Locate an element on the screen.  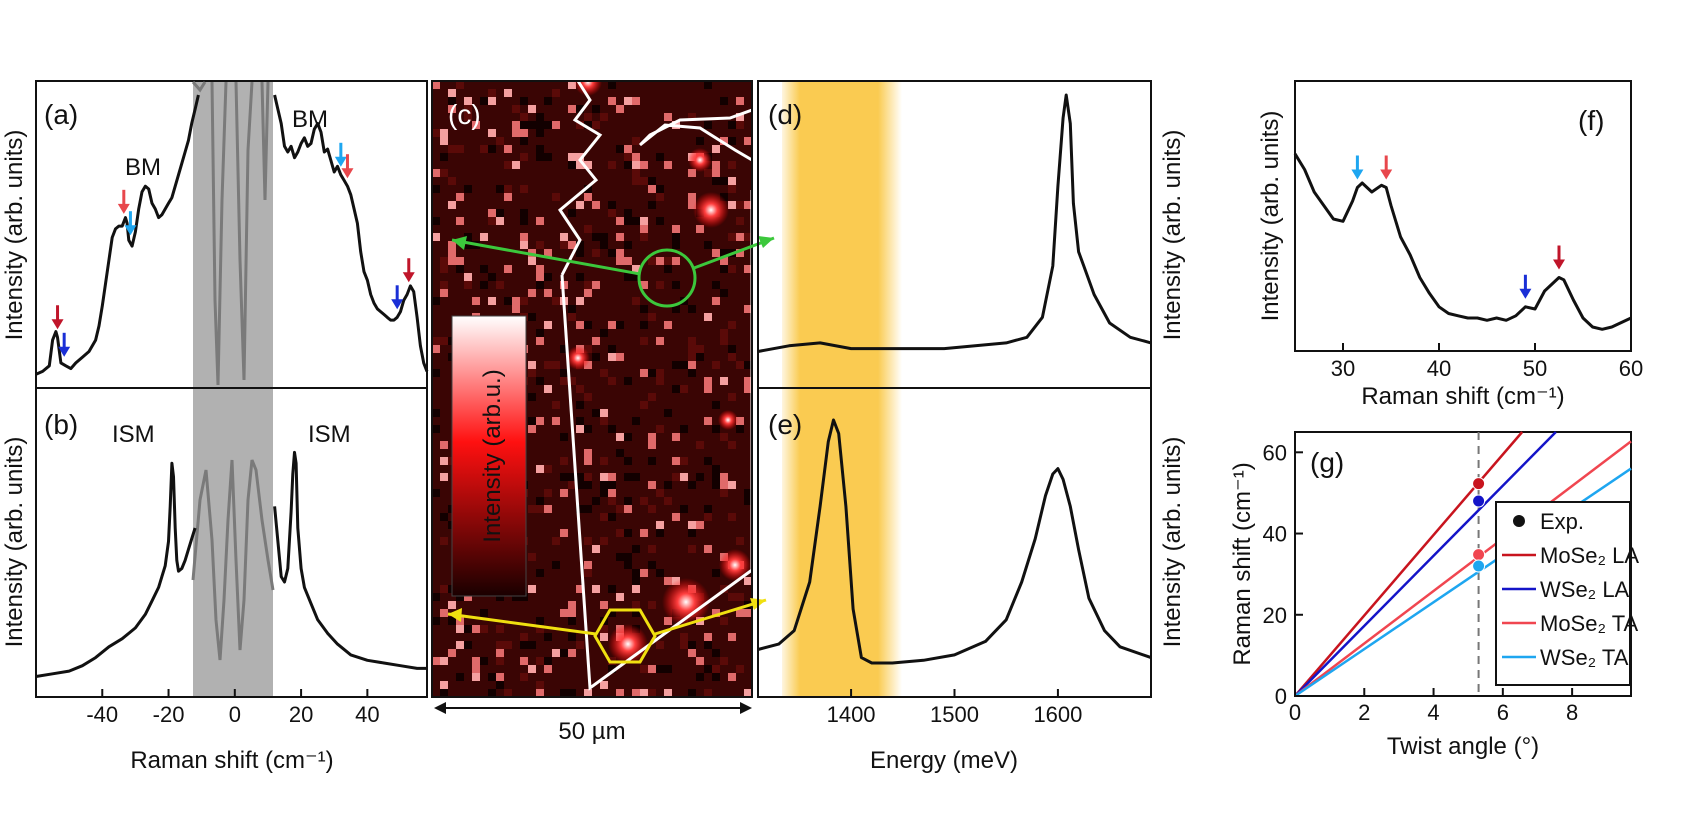
x-tick-label: 8 is located at coordinates (1572, 712).